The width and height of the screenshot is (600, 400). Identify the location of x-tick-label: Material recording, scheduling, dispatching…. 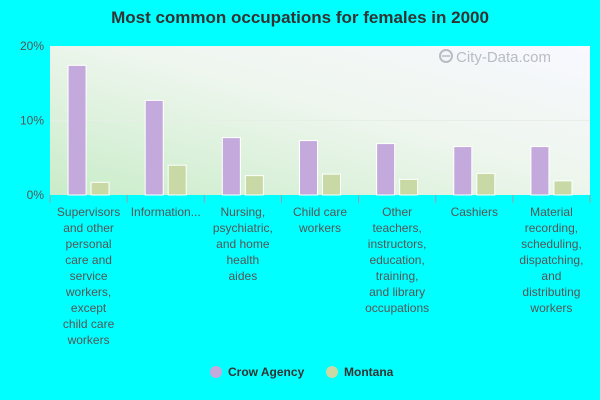
(551, 260).